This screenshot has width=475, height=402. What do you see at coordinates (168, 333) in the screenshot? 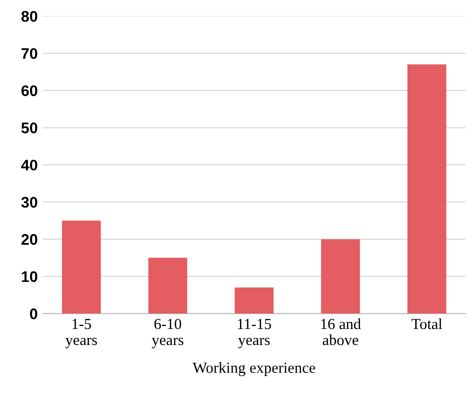
I see `x-tick-label: 6-10 years` at bounding box center [168, 333].